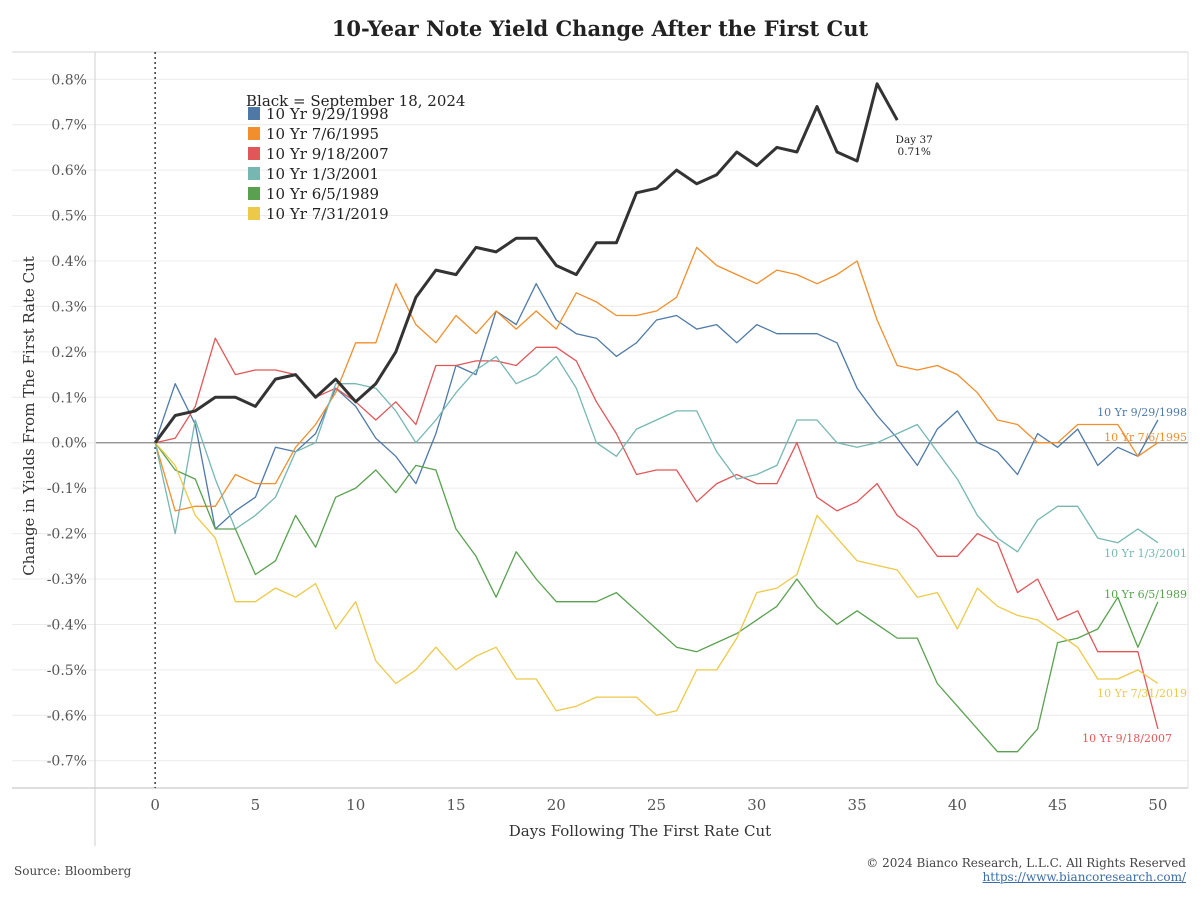  I want to click on x-axis-title: Days Following The First Rate Cut, so click(640, 831).